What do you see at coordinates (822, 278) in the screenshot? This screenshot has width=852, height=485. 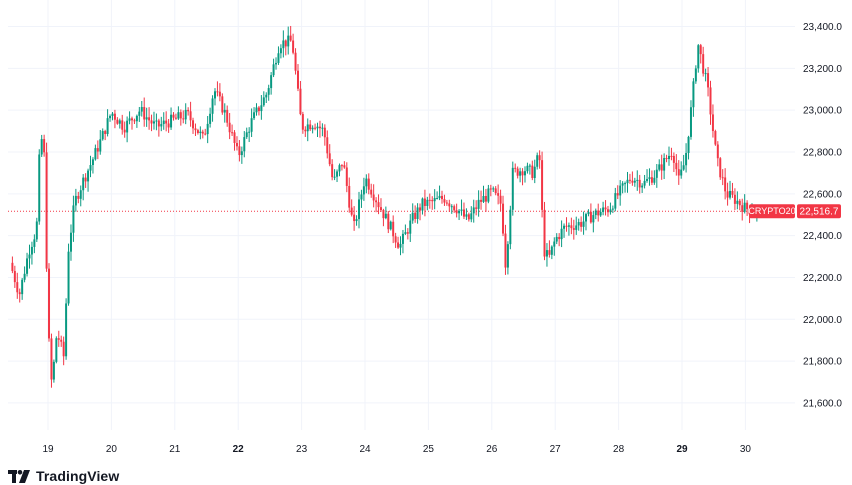 I see `y-tick-label: 22,200.0` at bounding box center [822, 278].